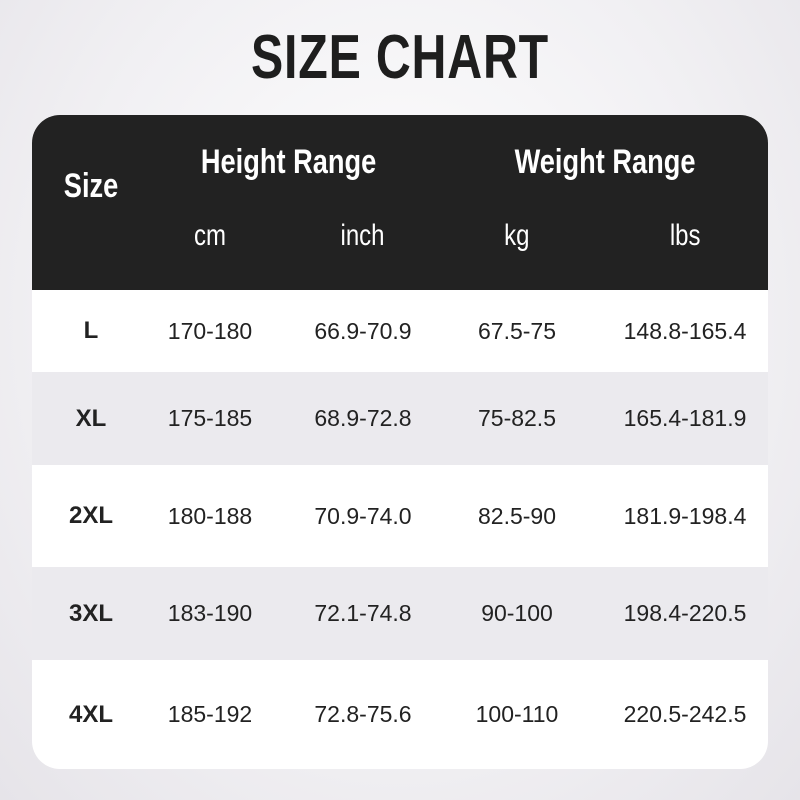 This screenshot has width=800, height=800. What do you see at coordinates (685, 330) in the screenshot?
I see `cell-lbs: 148.8-165.4` at bounding box center [685, 330].